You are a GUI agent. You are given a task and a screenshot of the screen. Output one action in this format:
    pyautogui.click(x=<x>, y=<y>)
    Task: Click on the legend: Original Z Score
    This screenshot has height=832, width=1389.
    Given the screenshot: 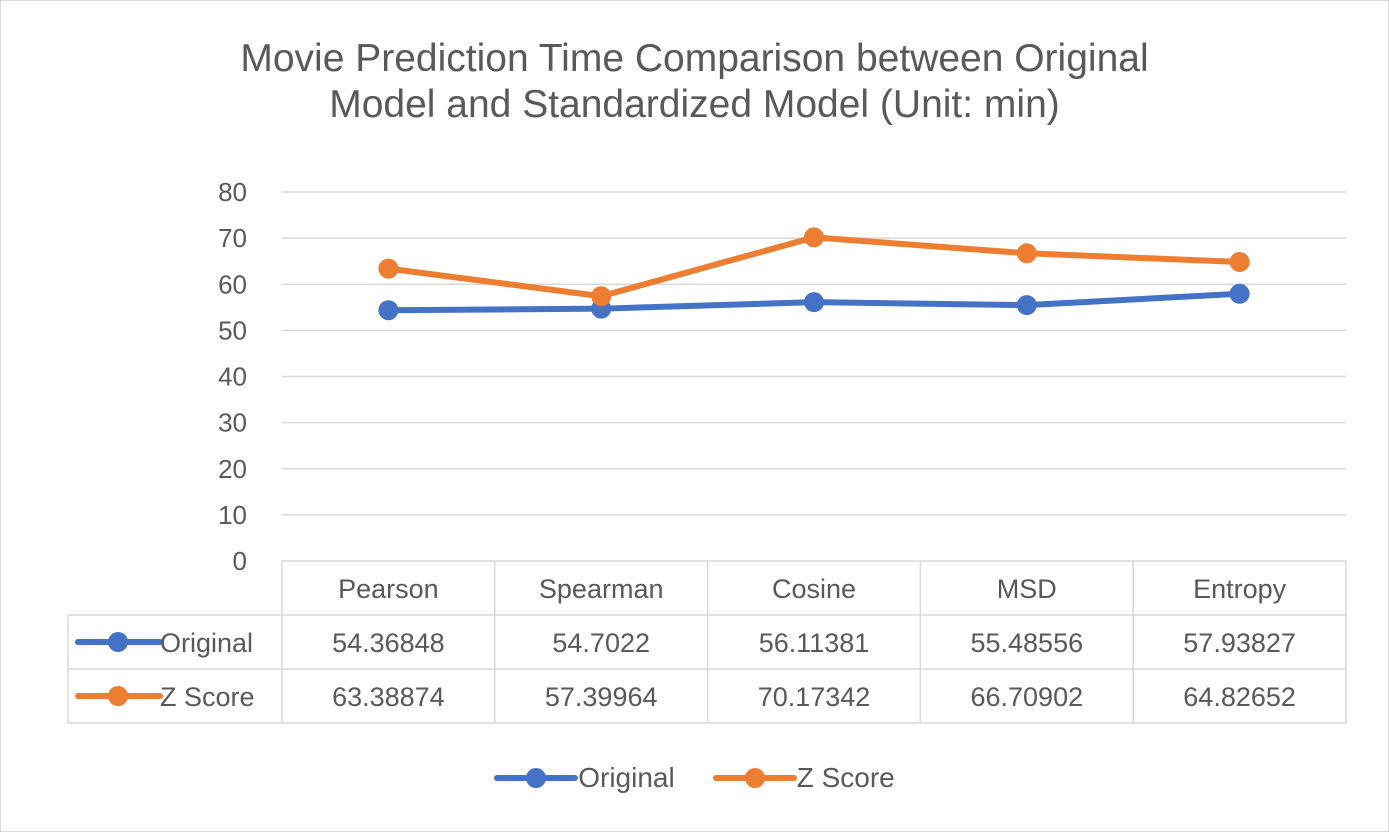 What is the action you would take?
    pyautogui.click(x=694, y=778)
    